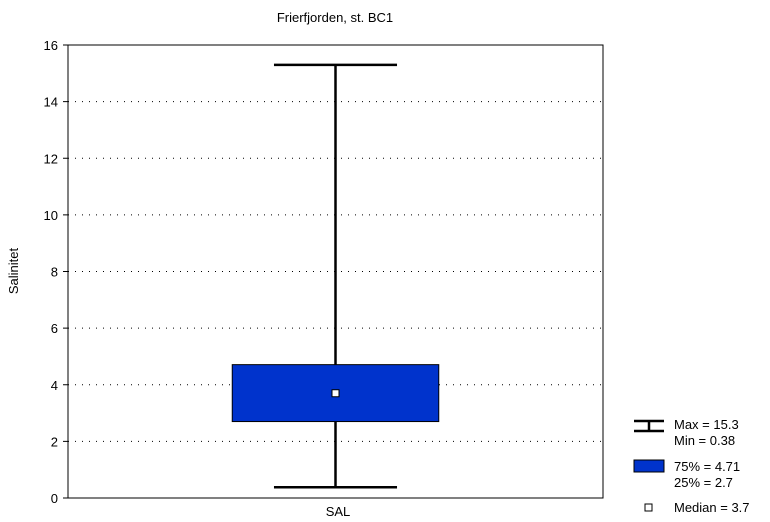 This screenshot has height=522, width=770. Describe the element at coordinates (335, 17) in the screenshot. I see `chart-title: Frierfjorden, st. BC1` at that location.